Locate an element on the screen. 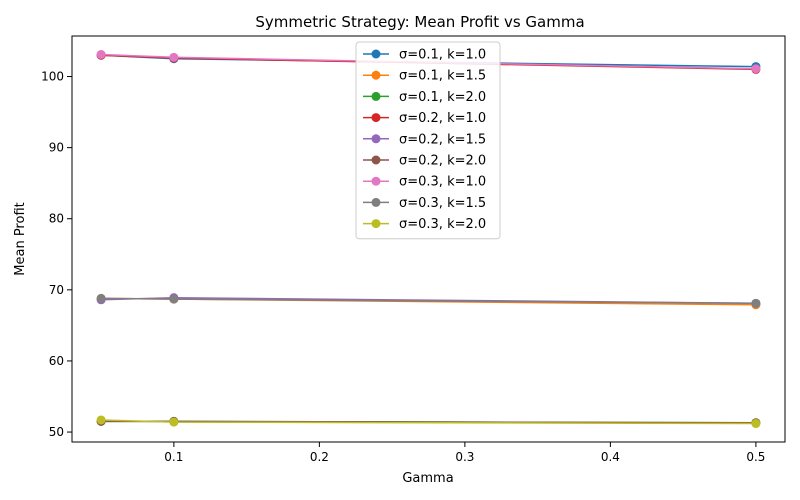  legend-item: σ=0.3, k=1.5 is located at coordinates (424, 203).